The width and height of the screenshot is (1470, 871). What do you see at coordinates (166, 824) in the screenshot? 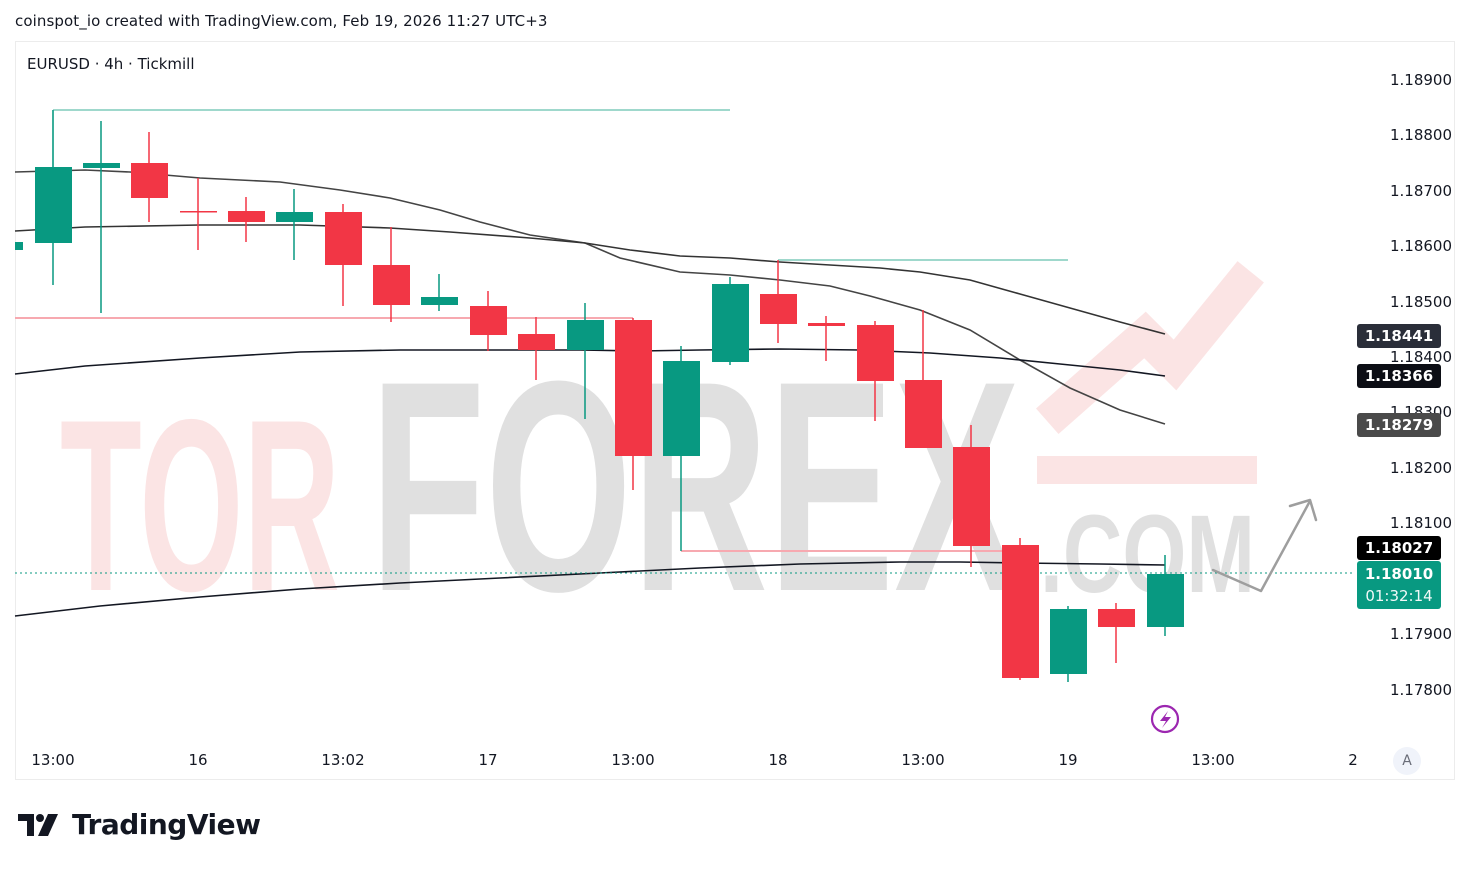
I see `tradingview-logo-text: TradingView` at bounding box center [166, 824].